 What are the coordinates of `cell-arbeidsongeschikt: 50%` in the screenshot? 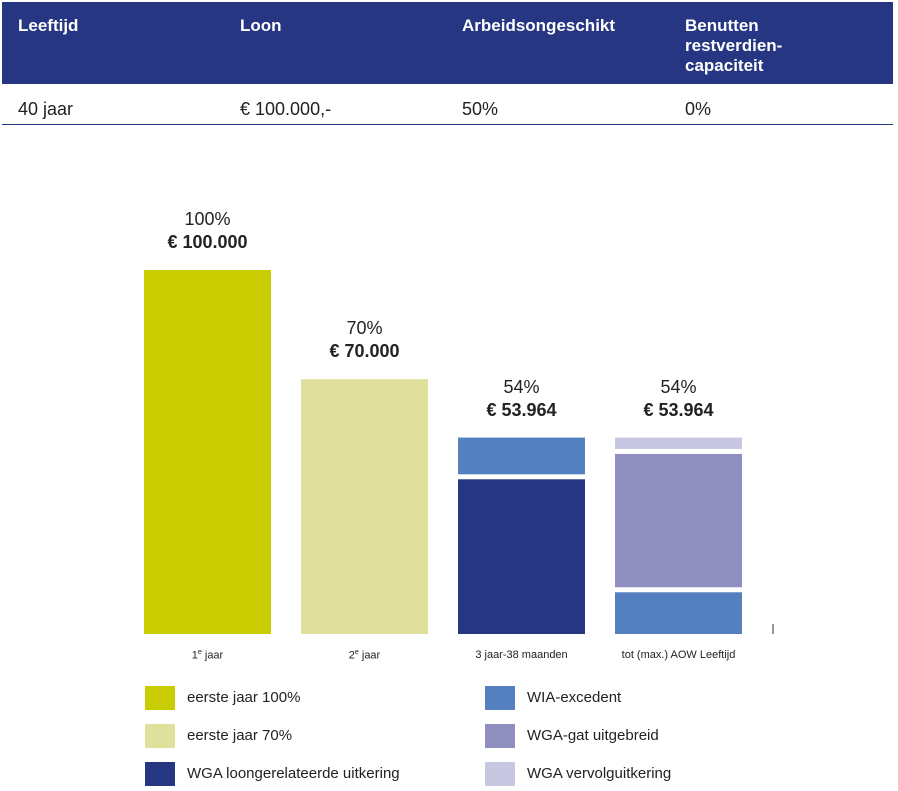 It's located at (480, 109).